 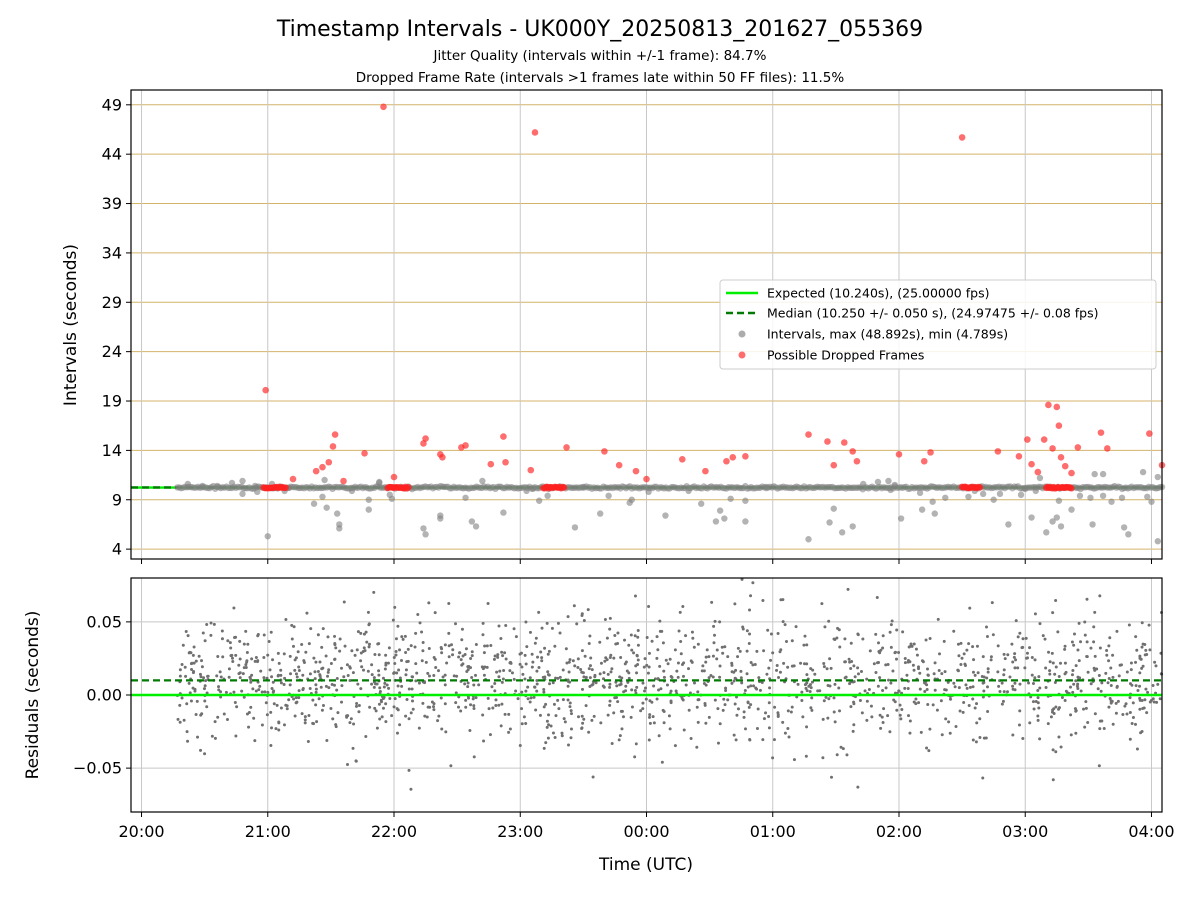 What do you see at coordinates (117, 499) in the screenshot?
I see `y-tick-label: 9` at bounding box center [117, 499].